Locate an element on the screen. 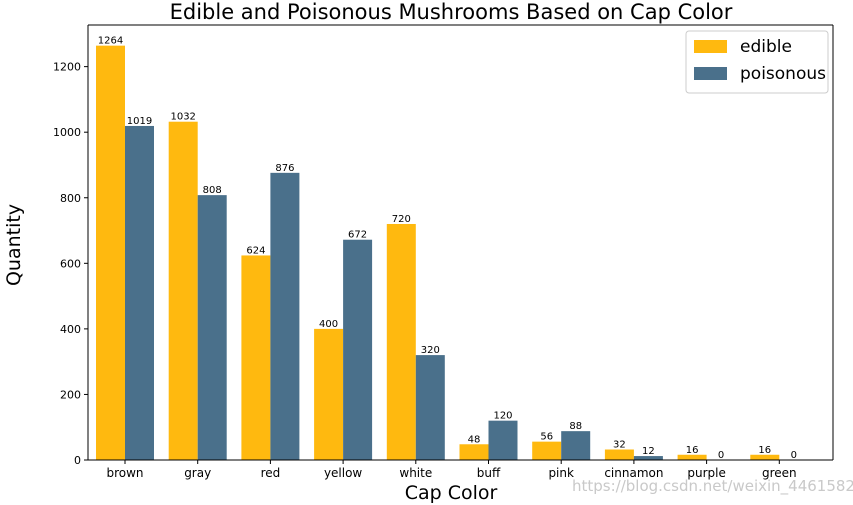 The height and width of the screenshot is (505, 853). bar-edible-yellow is located at coordinates (329, 394).